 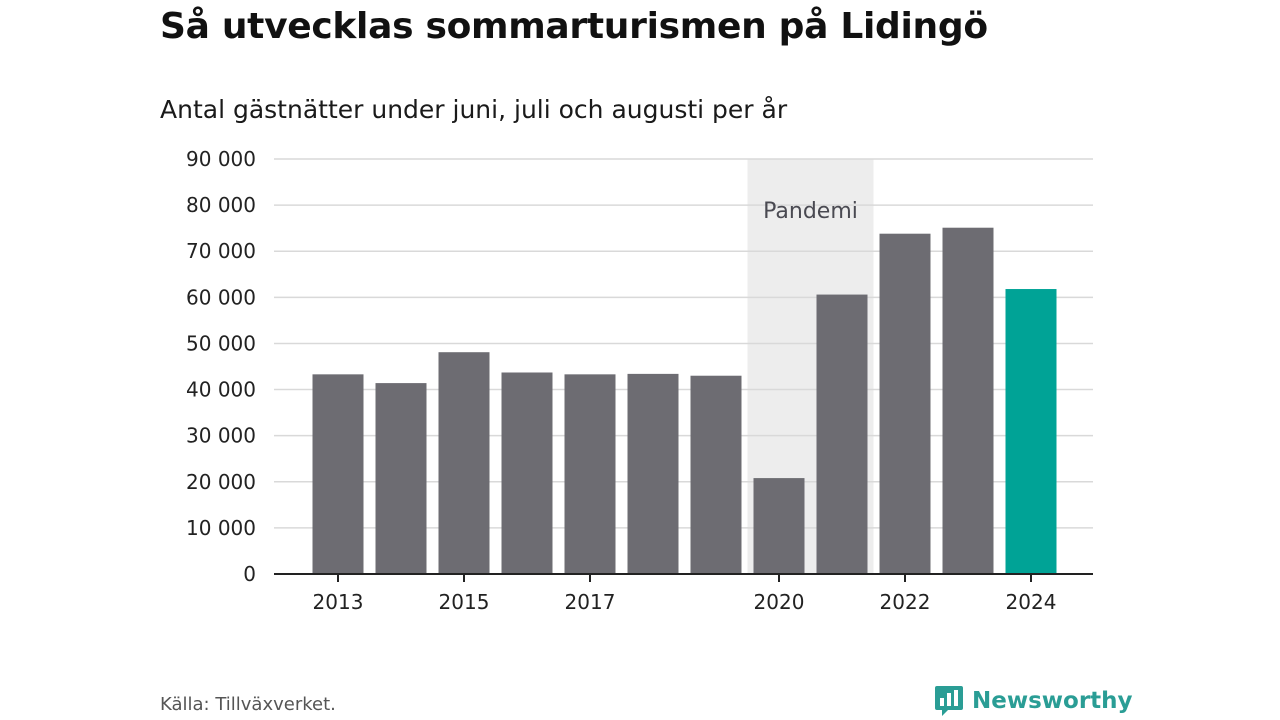 I want to click on brand-logo: Newsworthy, so click(x=1033, y=701).